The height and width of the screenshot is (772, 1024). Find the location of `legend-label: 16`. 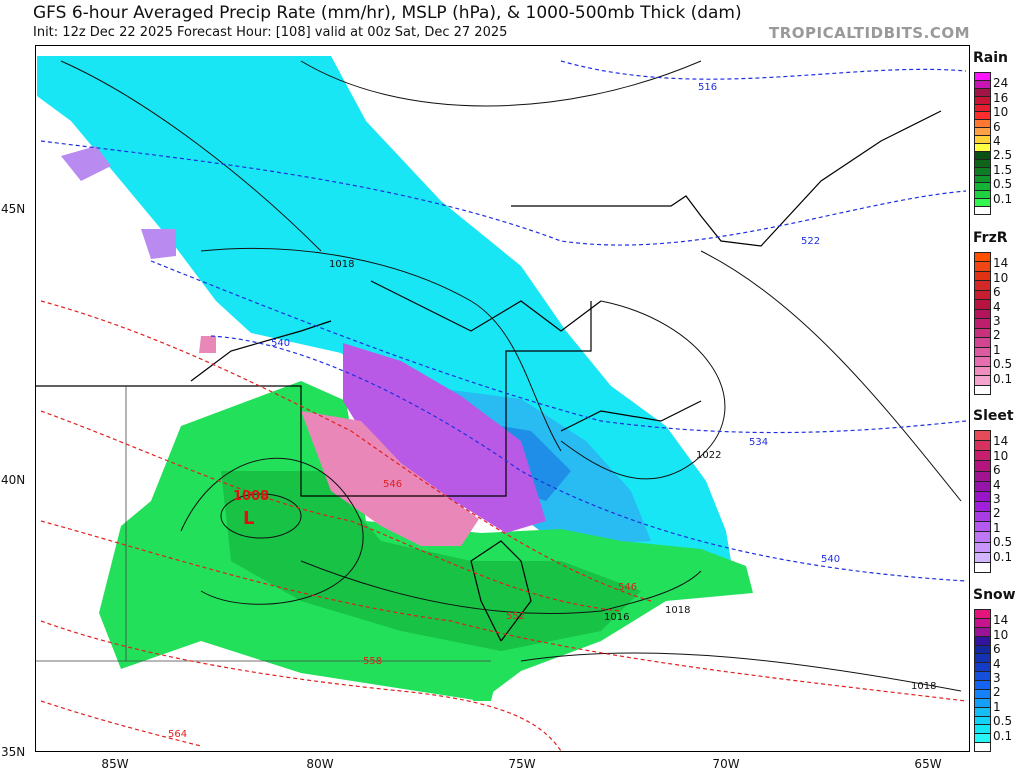

legend-label: 16 is located at coordinates (1001, 97).